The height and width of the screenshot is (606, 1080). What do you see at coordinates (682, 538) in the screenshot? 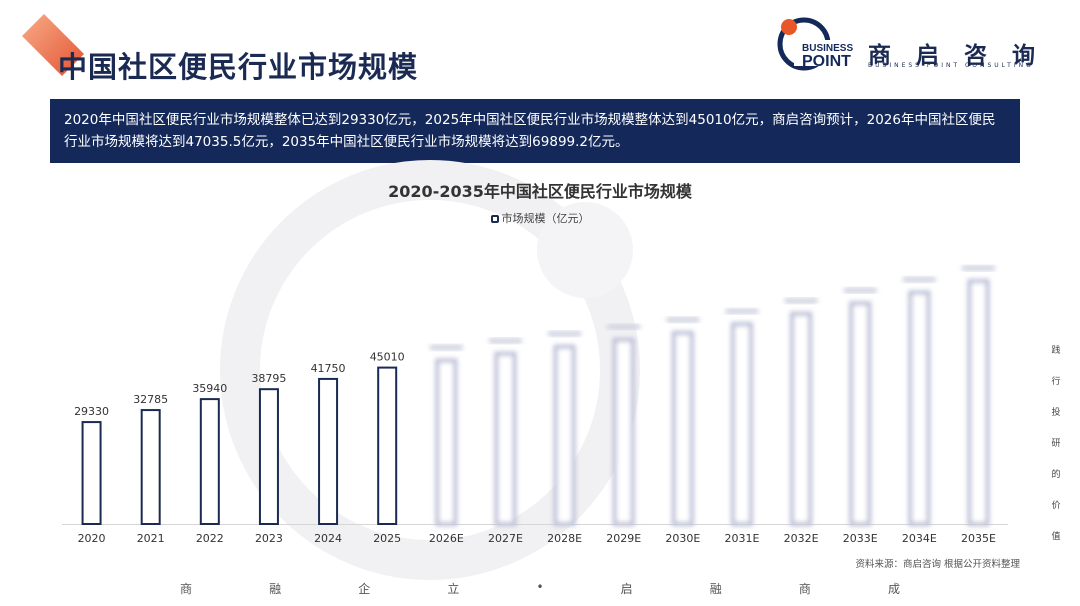
I see `x-tick-label-2030E: 2030E` at bounding box center [682, 538].